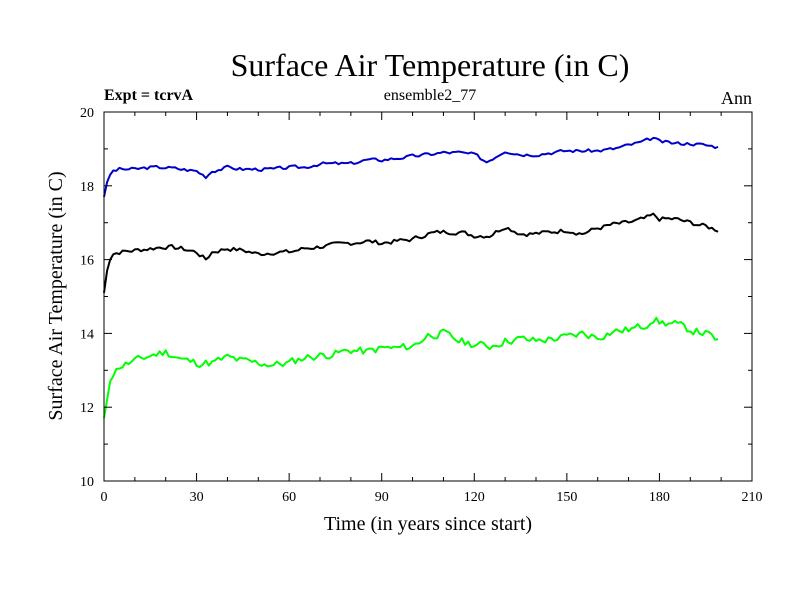 The height and width of the screenshot is (600, 800). What do you see at coordinates (197, 497) in the screenshot?
I see `x-tick-label: 30` at bounding box center [197, 497].